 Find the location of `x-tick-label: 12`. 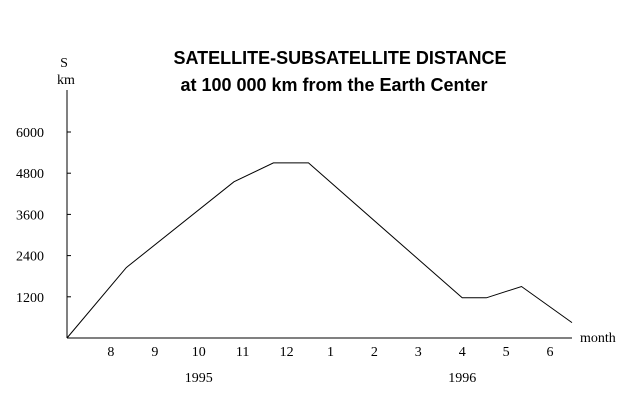

x-tick-label: 12 is located at coordinates (287, 352).